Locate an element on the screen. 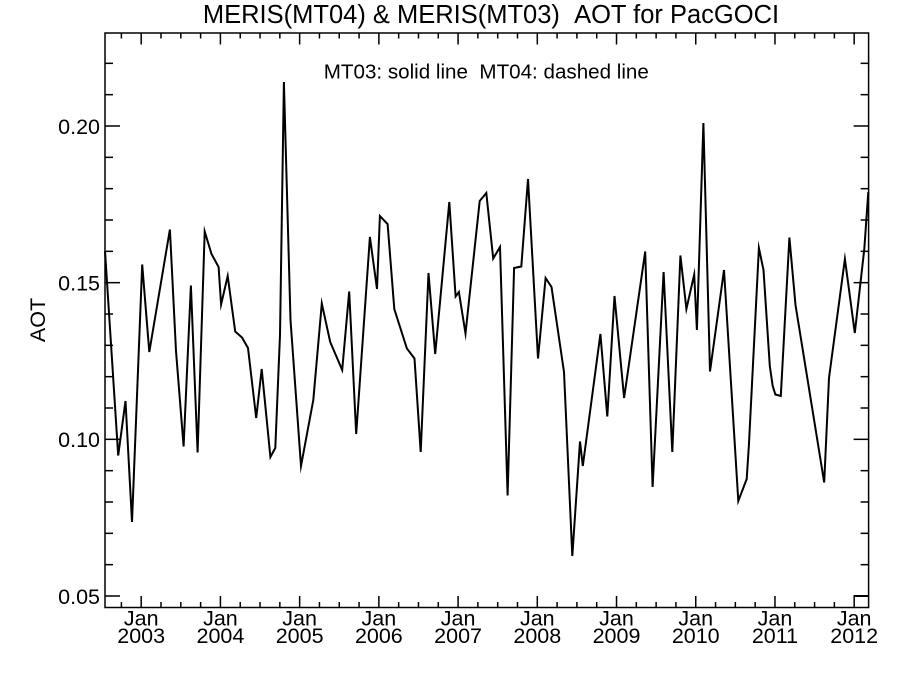 This screenshot has height=675, width=900. svg-text: 2005 is located at coordinates (300, 636).